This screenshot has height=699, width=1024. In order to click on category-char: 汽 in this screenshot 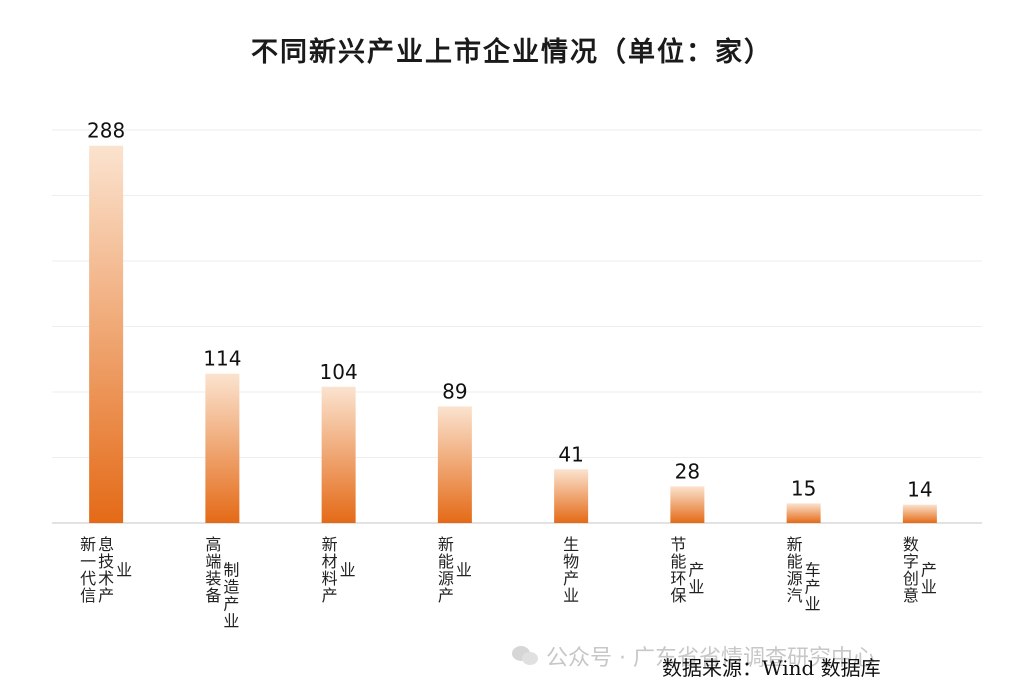, I will do `click(795, 595)`.